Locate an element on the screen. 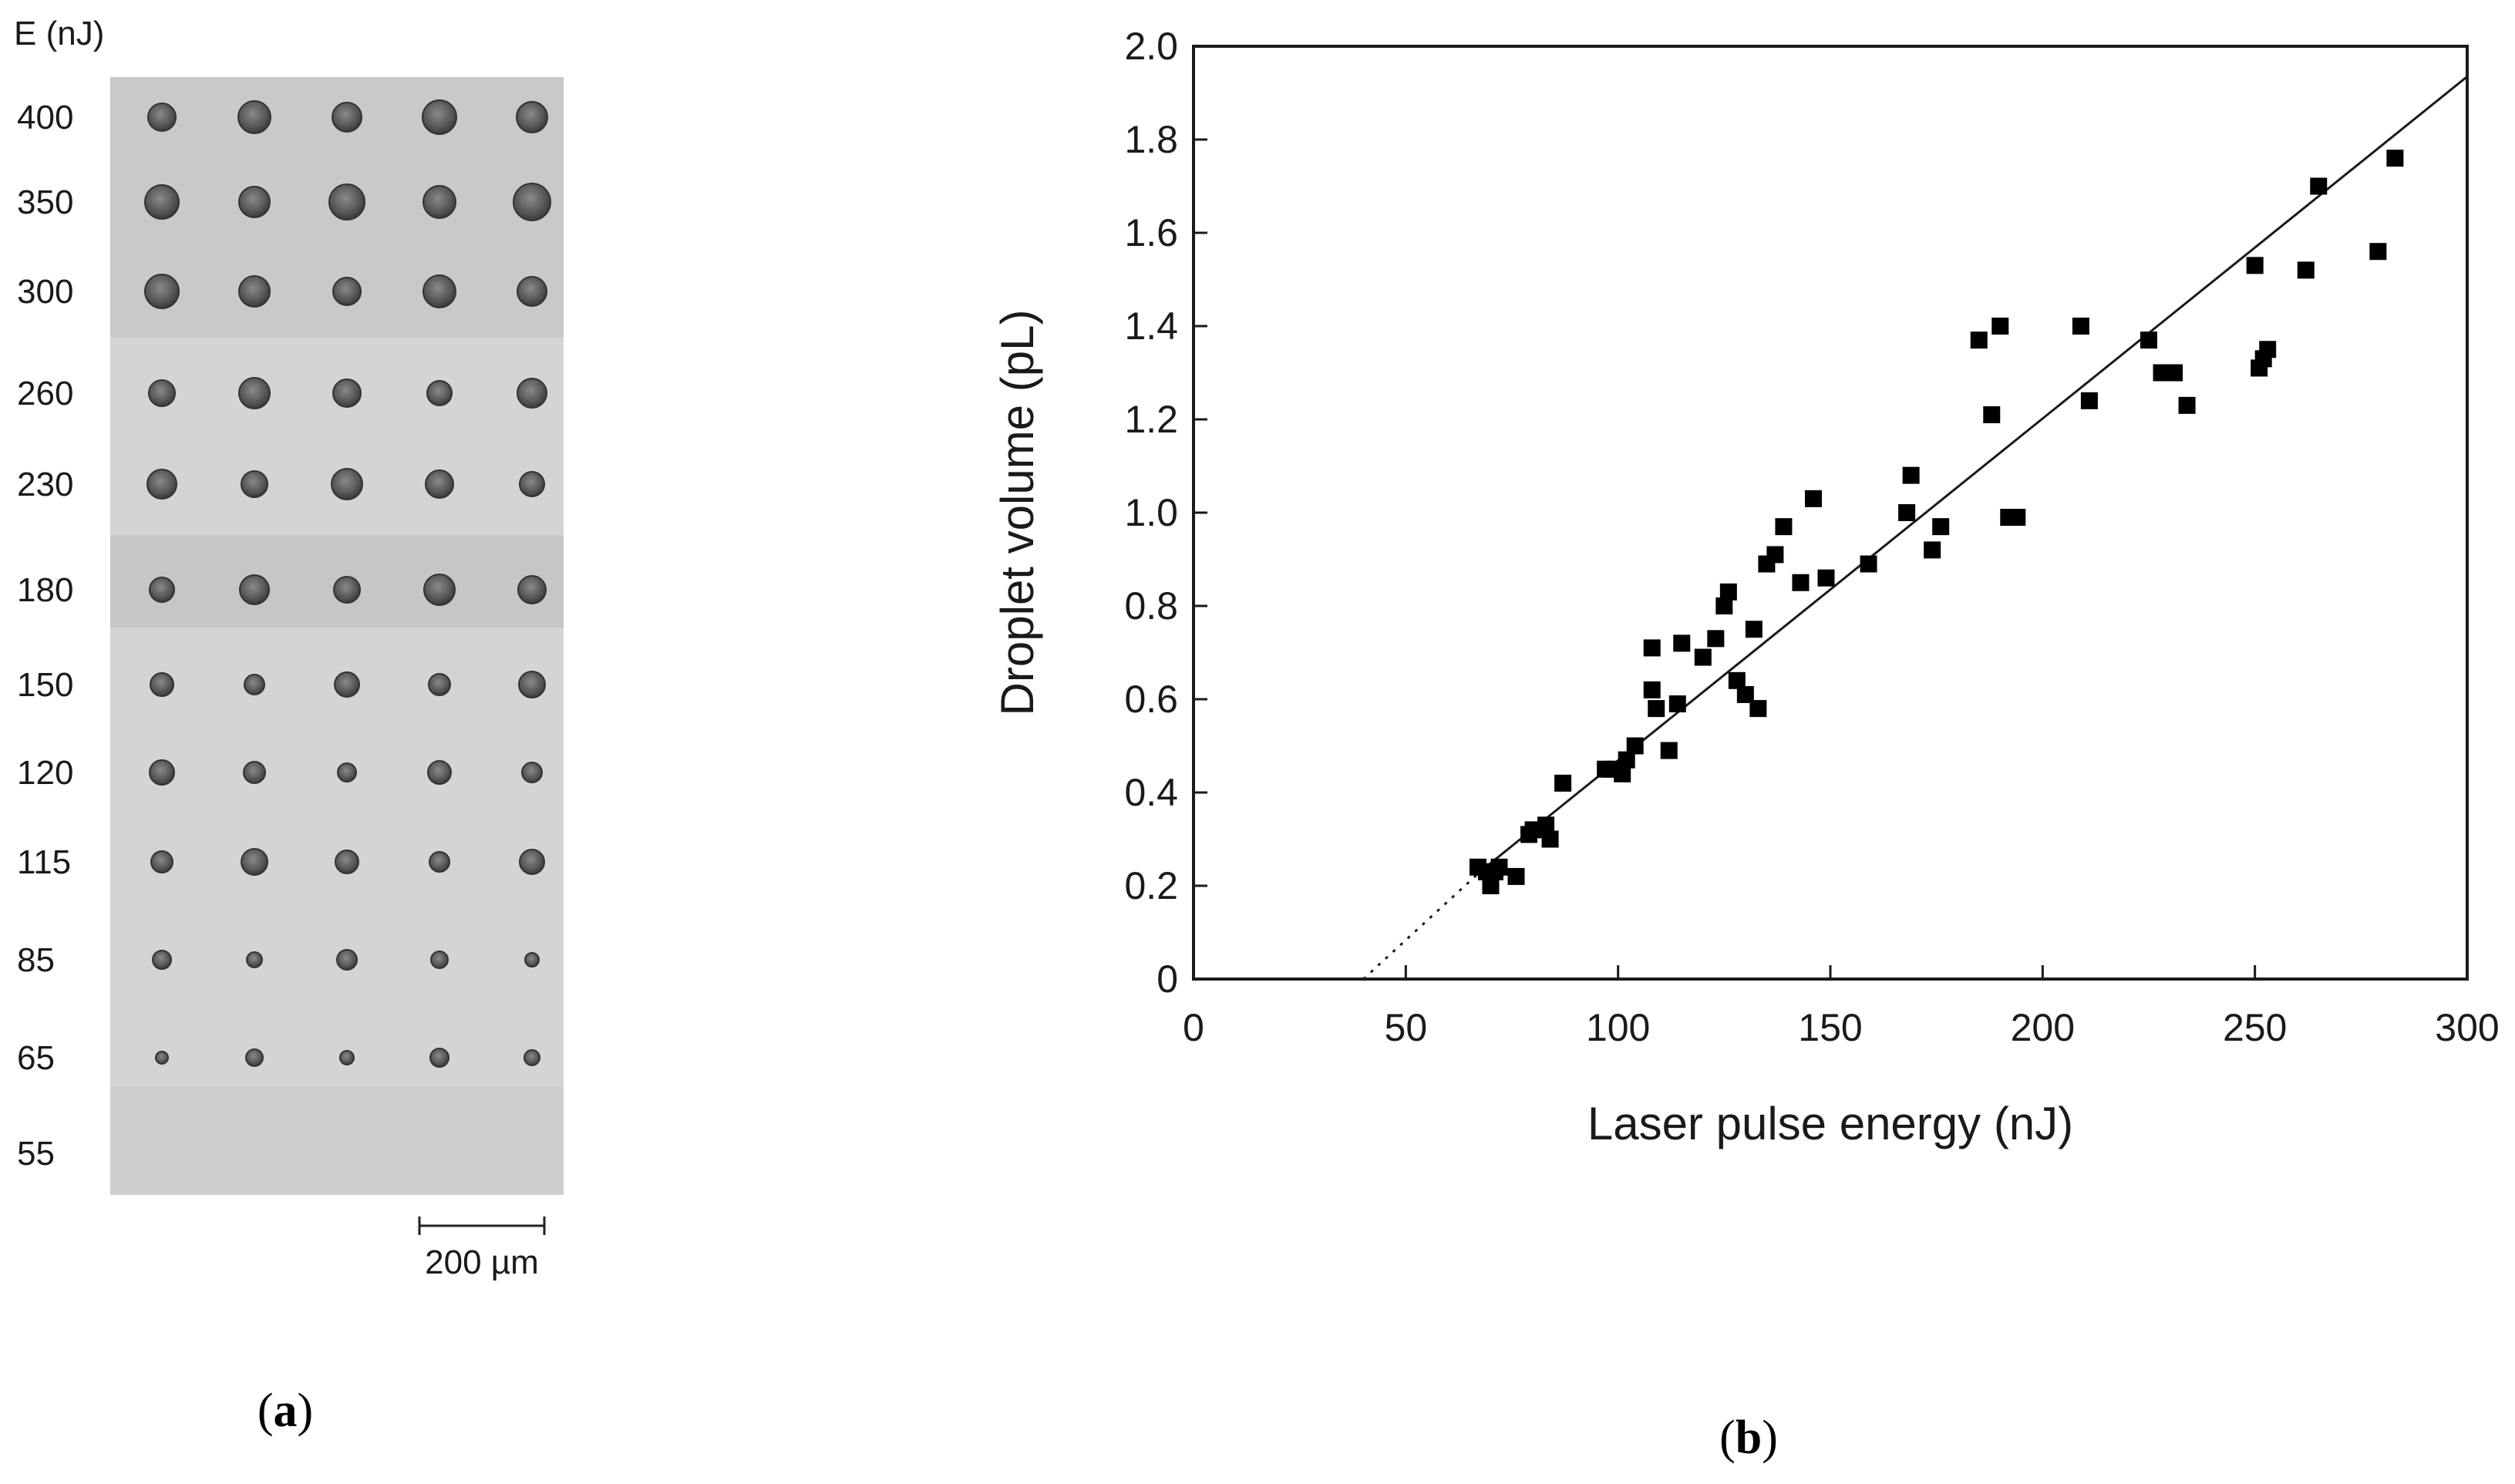 This screenshot has height=1484, width=2515. y-tick-label: 1.2 is located at coordinates (1151, 419).